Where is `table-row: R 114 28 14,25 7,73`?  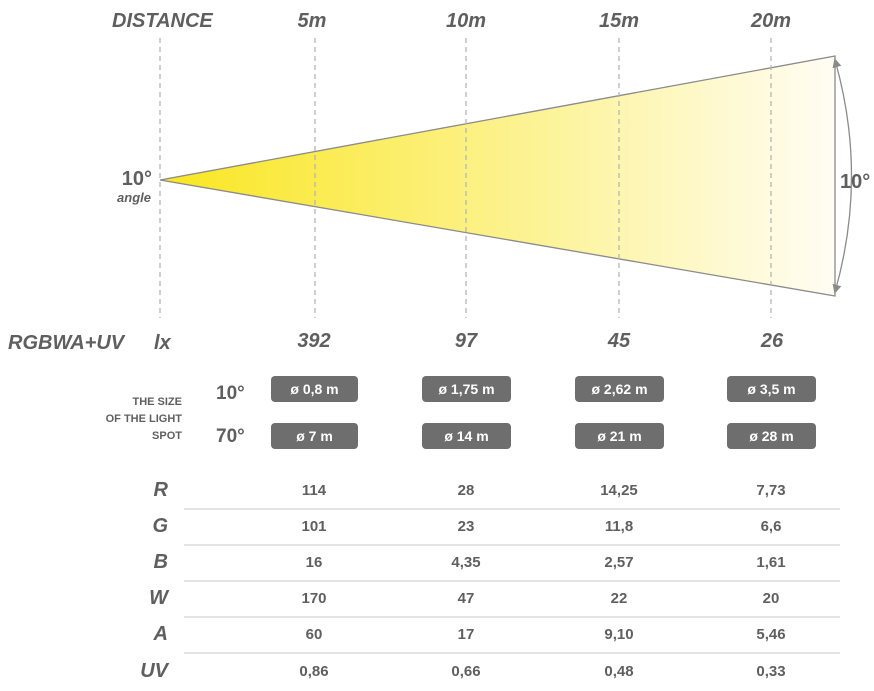
table-row: R 114 28 14,25 7,73 is located at coordinates (497, 494).